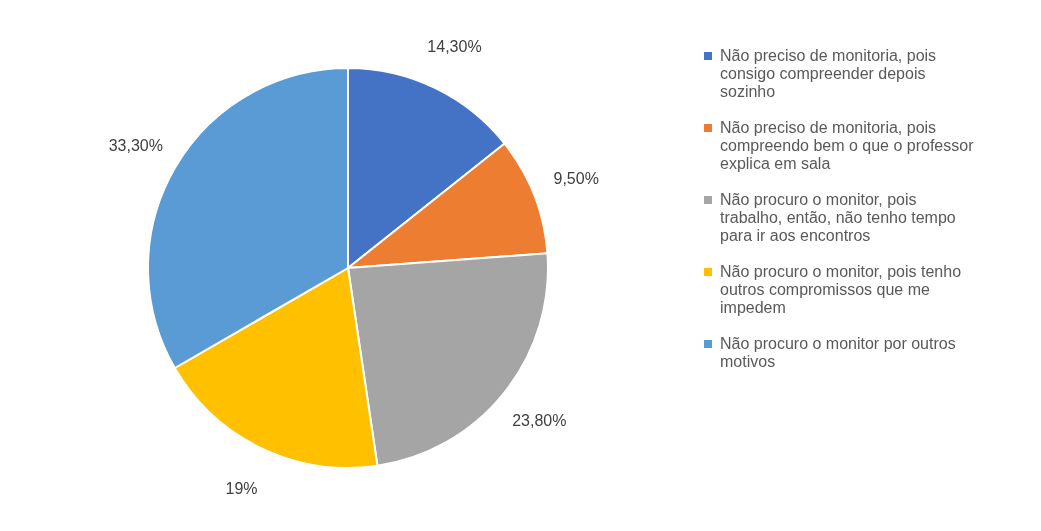 Image resolution: width=1041 pixels, height=531 pixels. I want to click on legend-label: Não preciso de monitoria, pois consigo compreender depois sozinho, so click(828, 73).